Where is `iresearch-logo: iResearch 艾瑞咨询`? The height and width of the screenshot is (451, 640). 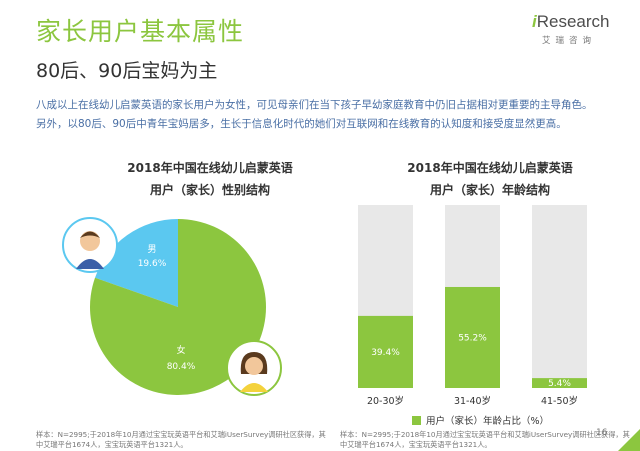
iresearch-logo: iResearch 艾瑞咨询 is located at coordinates (572, 33).